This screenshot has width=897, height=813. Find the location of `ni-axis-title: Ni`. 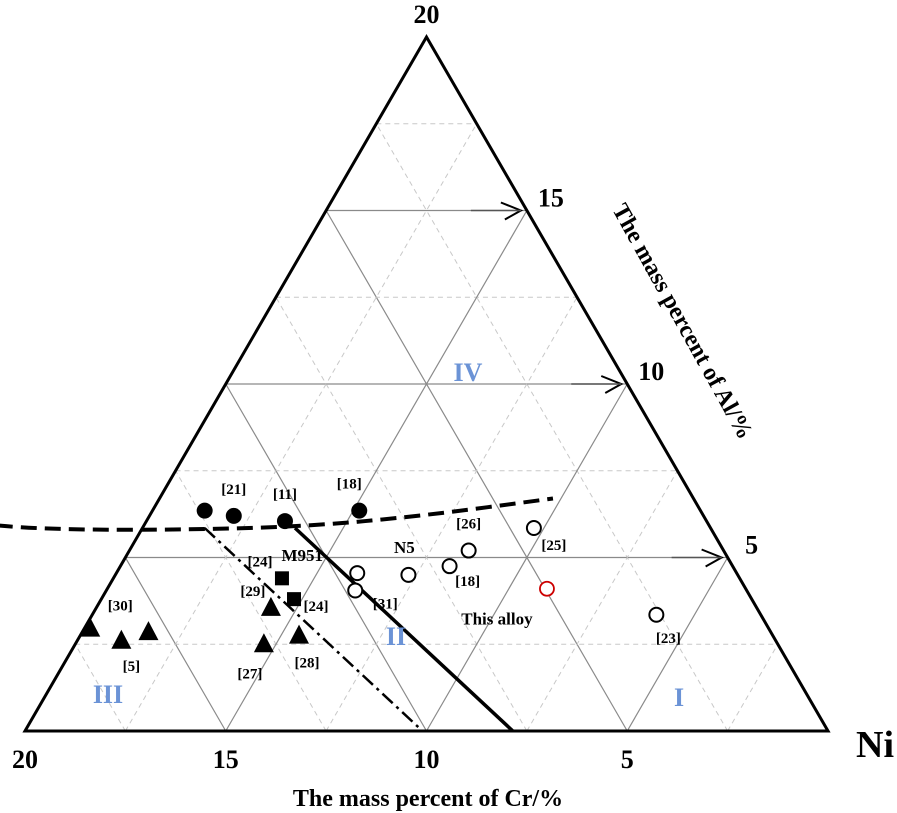

ni-axis-title: Ni is located at coordinates (875, 745).